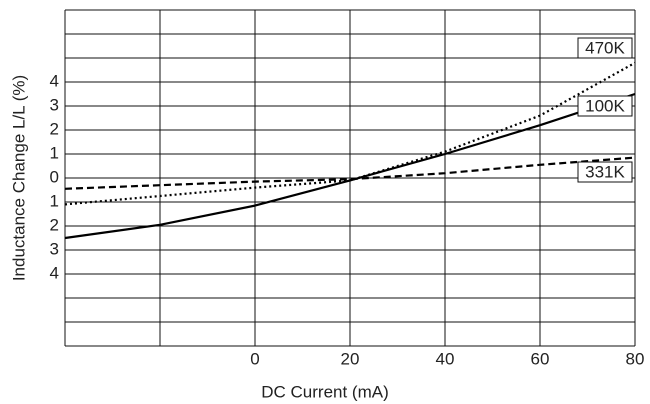 The width and height of the screenshot is (650, 404). I want to click on x-tick-label: 60, so click(540, 358).